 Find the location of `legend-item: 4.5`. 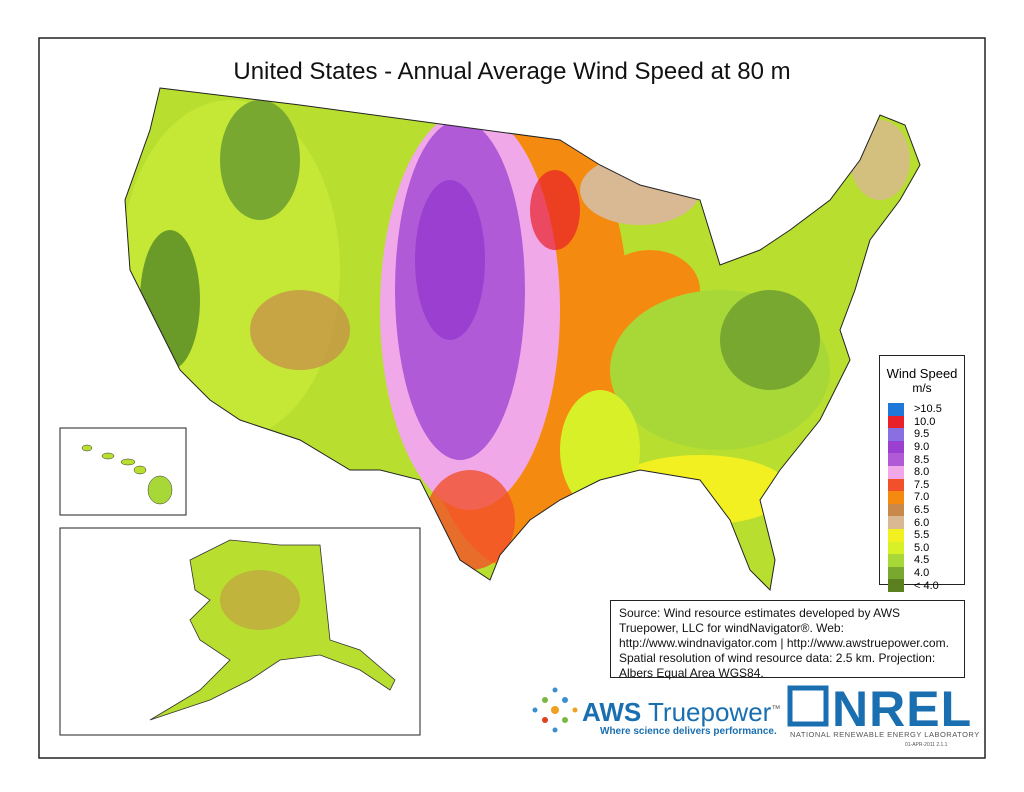

legend-item: 4.5 is located at coordinates (922, 560).